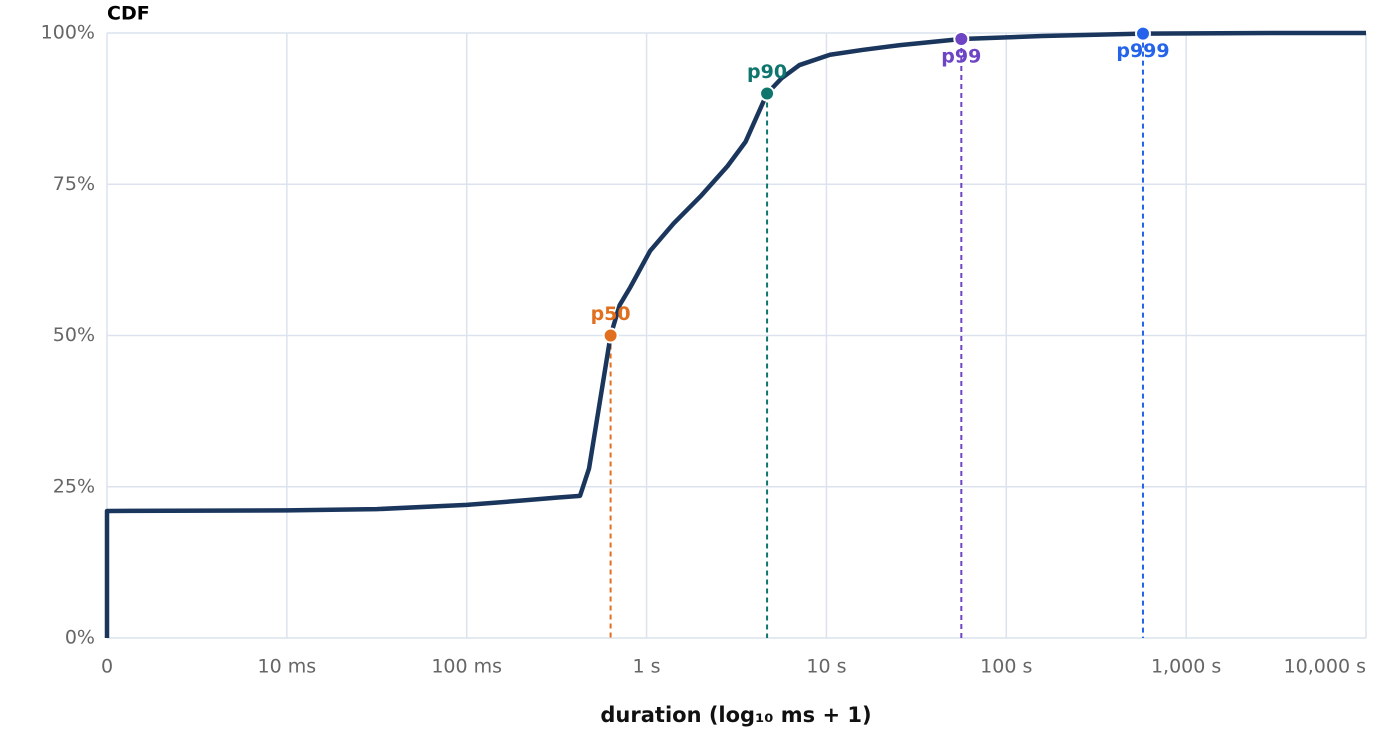 The width and height of the screenshot is (1400, 747). What do you see at coordinates (466, 667) in the screenshot?
I see `x-tick-label: 100 ms` at bounding box center [466, 667].